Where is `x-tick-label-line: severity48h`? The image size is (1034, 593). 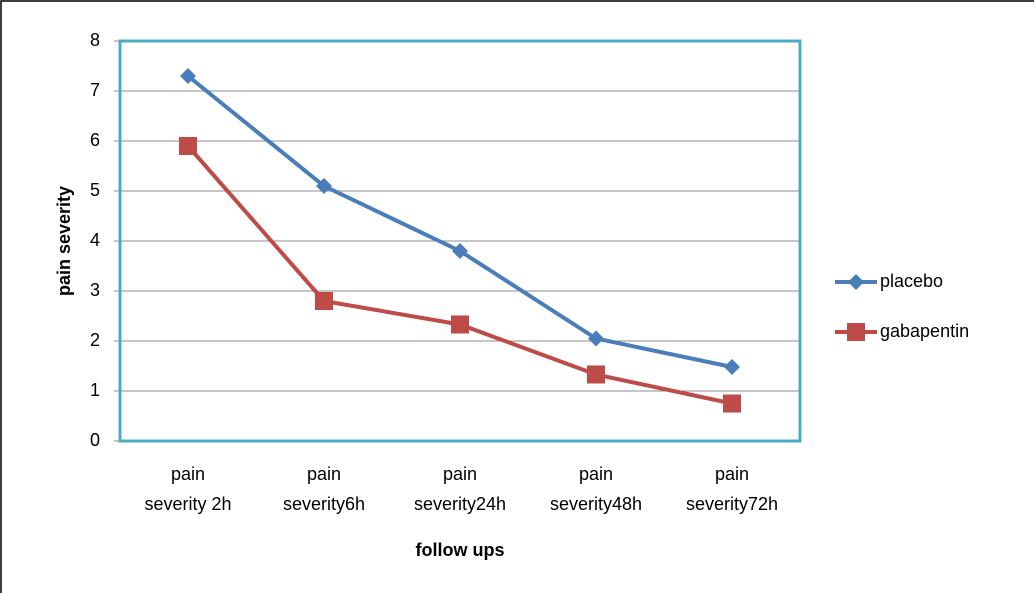
x-tick-label-line: severity48h is located at coordinates (596, 504).